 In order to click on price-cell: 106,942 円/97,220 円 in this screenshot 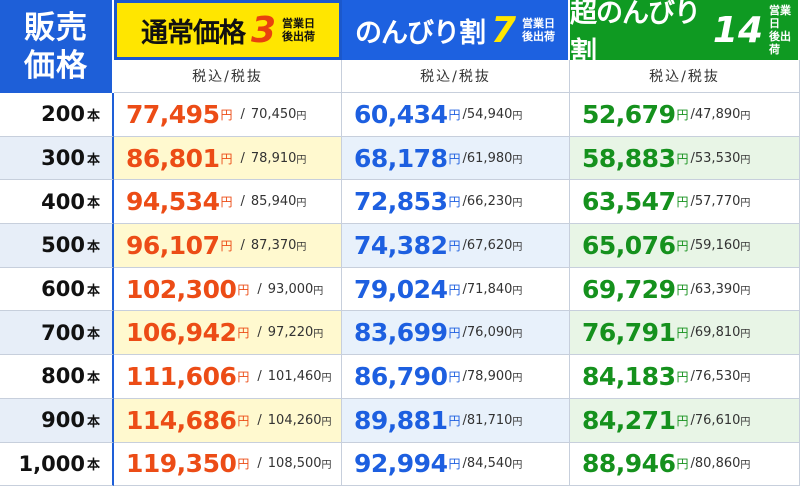, I will do `click(228, 333)`.